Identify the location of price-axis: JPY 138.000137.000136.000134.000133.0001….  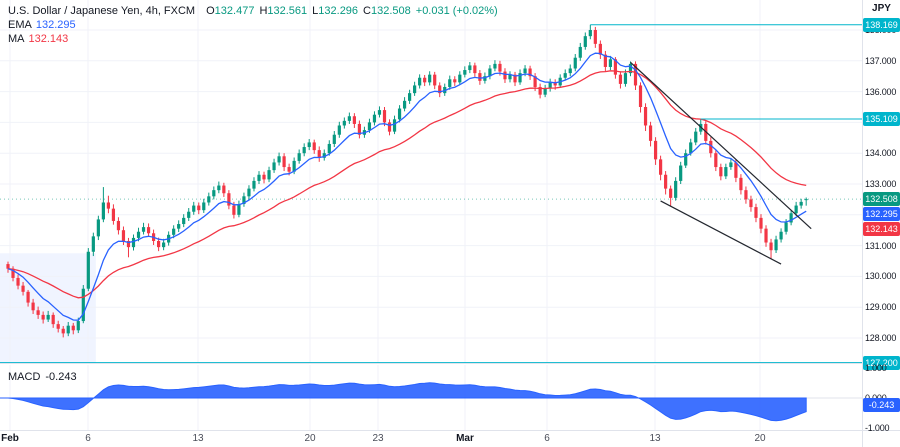
(881, 223).